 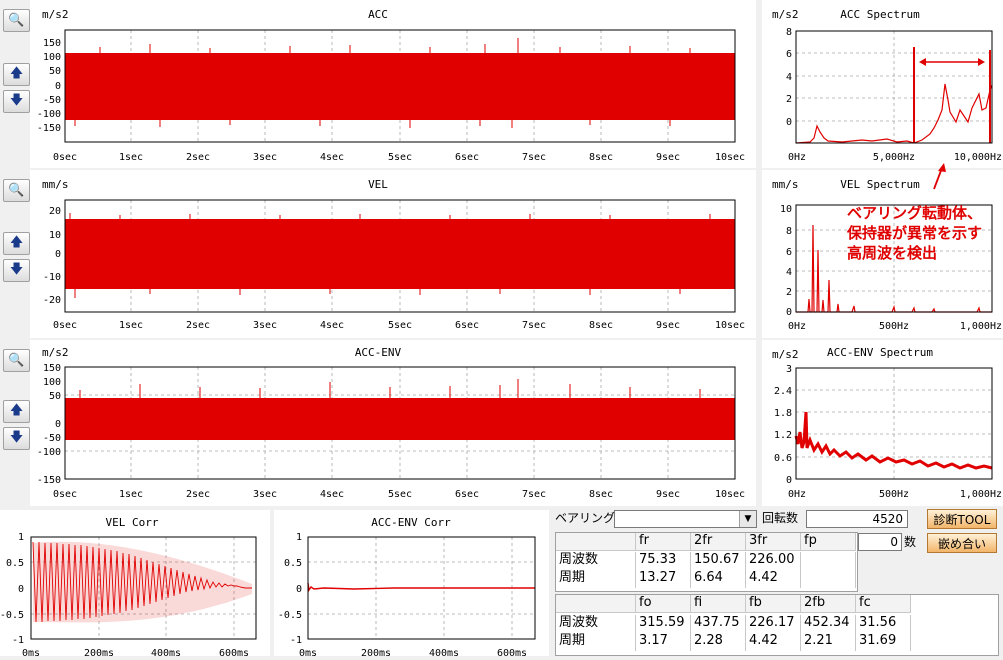 What do you see at coordinates (58, 254) in the screenshot?
I see `vel-y-tick: 0` at bounding box center [58, 254].